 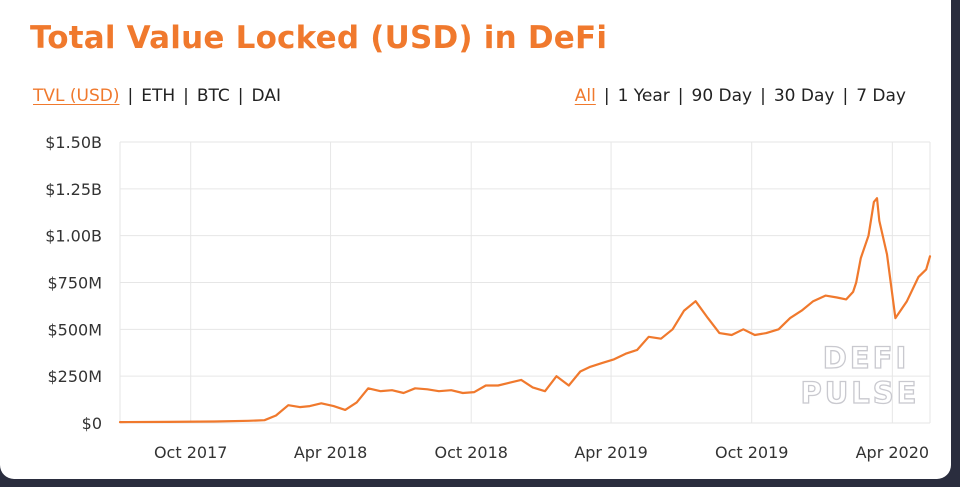 What do you see at coordinates (74, 376) in the screenshot?
I see `y-tick-label: $250M` at bounding box center [74, 376].